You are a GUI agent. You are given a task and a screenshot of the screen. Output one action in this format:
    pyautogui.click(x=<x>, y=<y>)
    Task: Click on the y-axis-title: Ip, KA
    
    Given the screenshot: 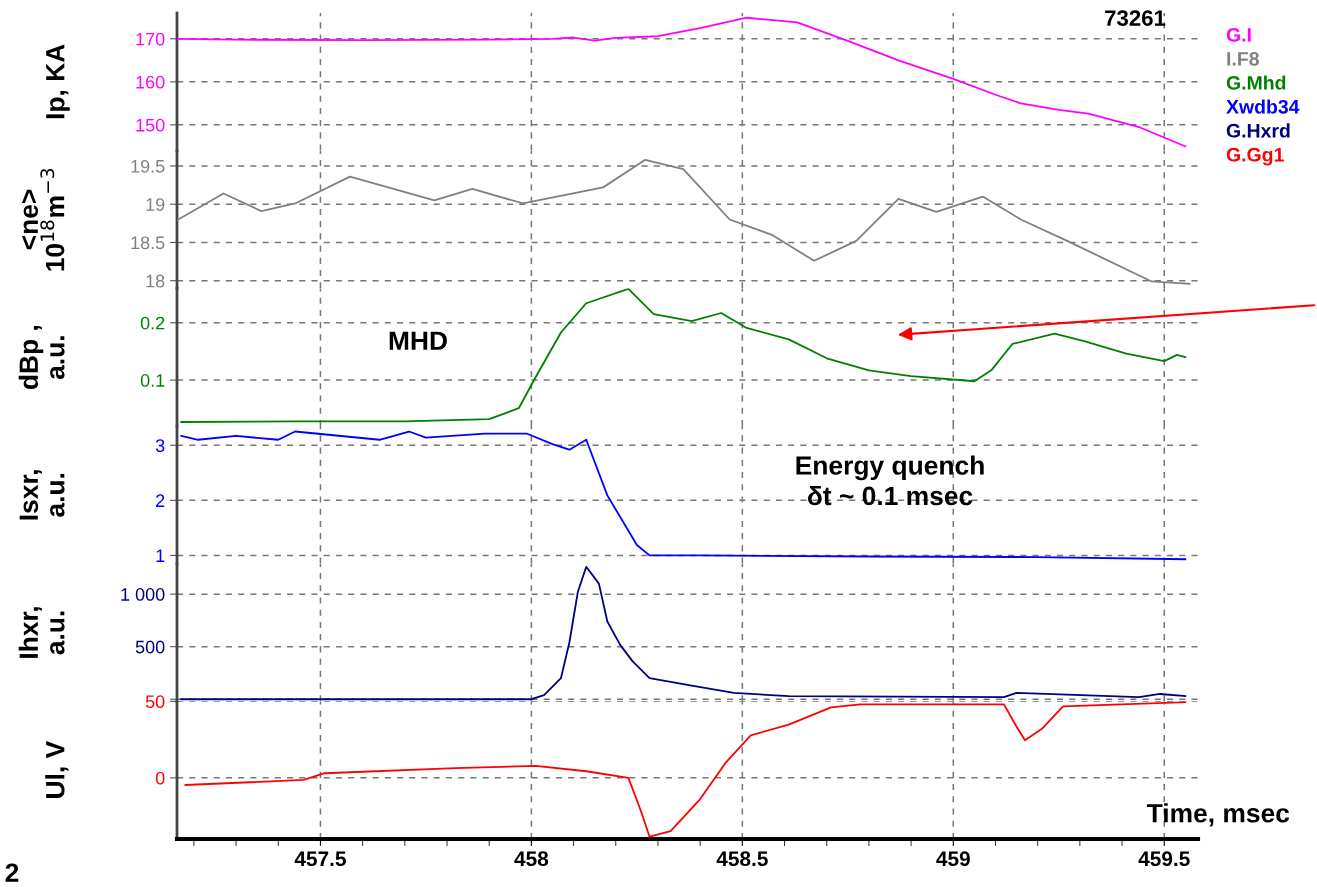 What is the action you would take?
    pyautogui.click(x=58, y=81)
    